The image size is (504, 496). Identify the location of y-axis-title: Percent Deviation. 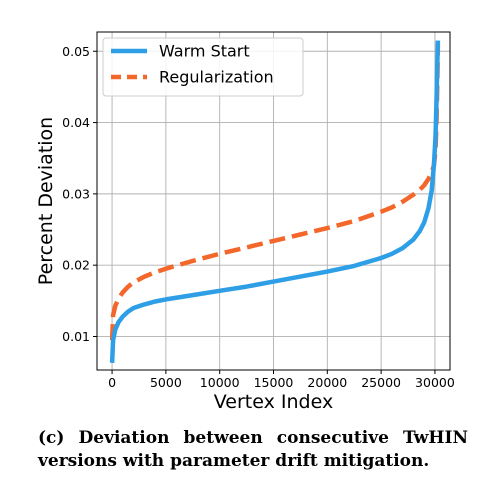
(46, 201).